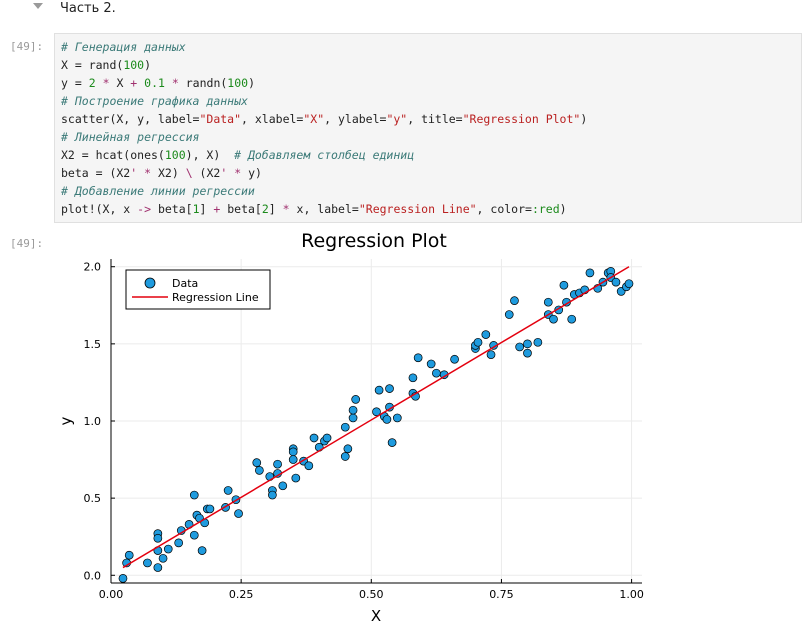 The image size is (802, 641). I want to click on y-tick-label: 1.5, so click(93, 344).